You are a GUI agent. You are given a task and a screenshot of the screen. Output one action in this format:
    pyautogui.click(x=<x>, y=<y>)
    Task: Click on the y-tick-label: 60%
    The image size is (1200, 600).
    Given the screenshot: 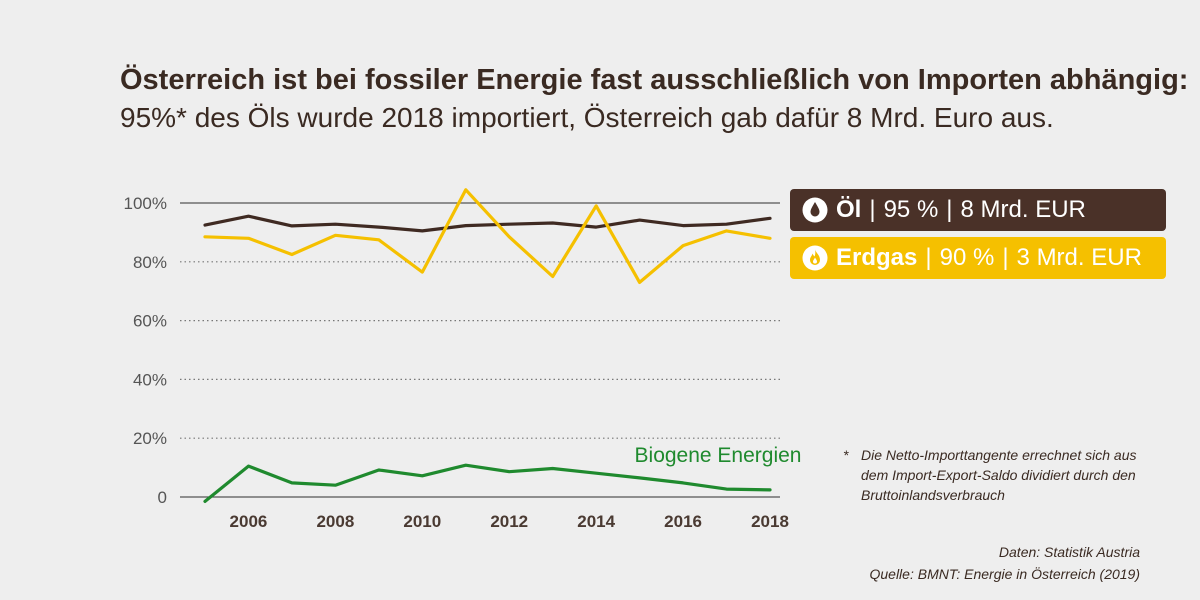 What is the action you would take?
    pyautogui.click(x=150, y=321)
    